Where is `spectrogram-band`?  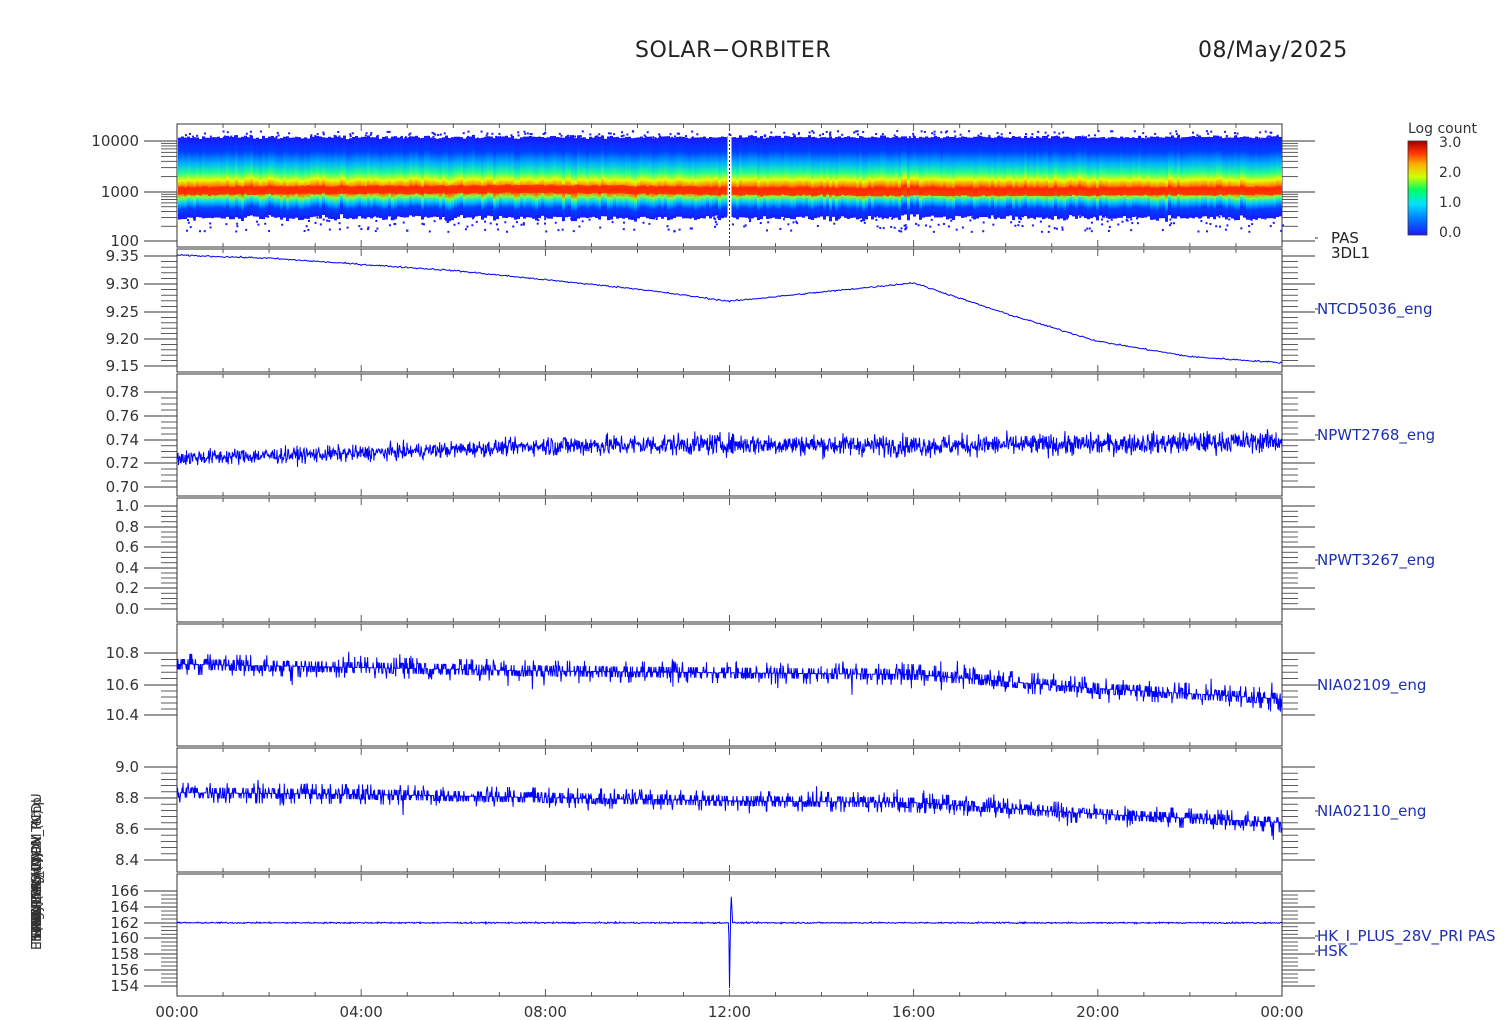 spectrogram-band is located at coordinates (731, 186).